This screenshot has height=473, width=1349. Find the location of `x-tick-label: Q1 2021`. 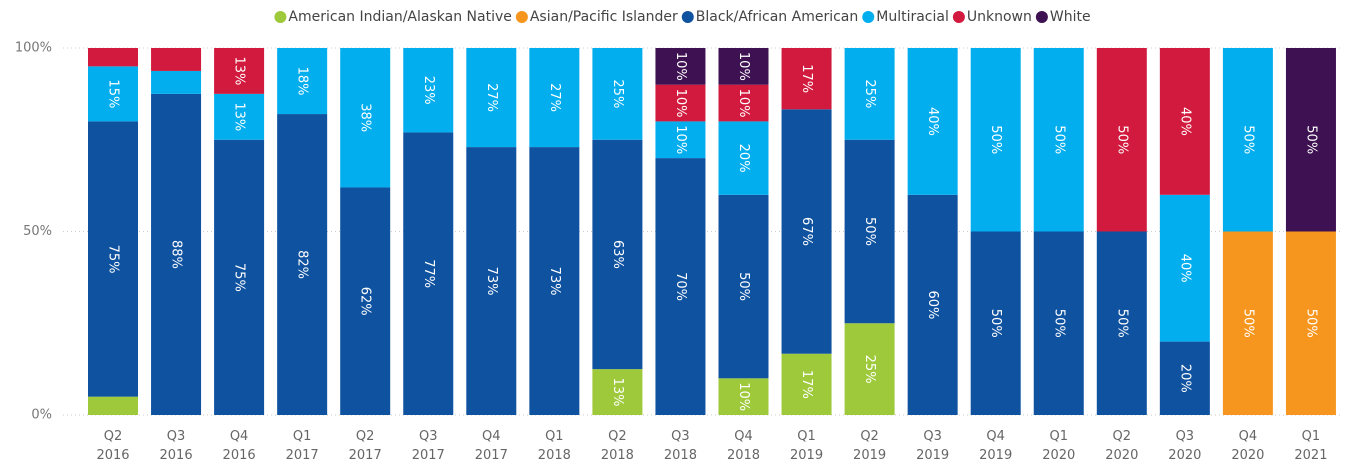

x-tick-label: Q1 2021 is located at coordinates (1311, 446).